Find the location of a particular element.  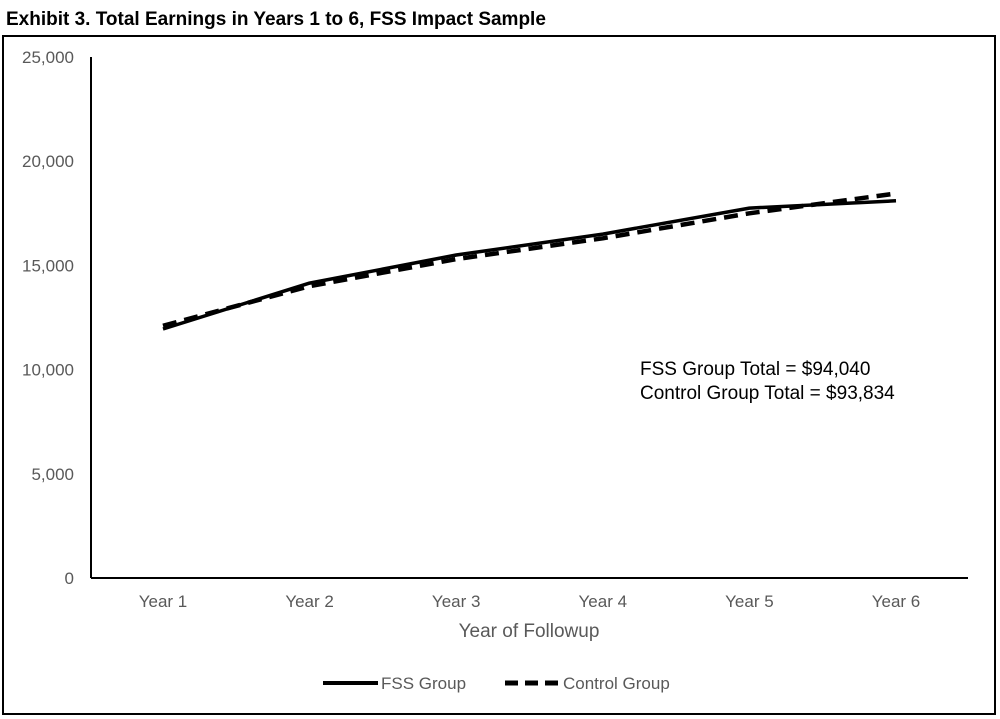

annotation-fss-total: FSS Group Total = $94,040 is located at coordinates (755, 369).